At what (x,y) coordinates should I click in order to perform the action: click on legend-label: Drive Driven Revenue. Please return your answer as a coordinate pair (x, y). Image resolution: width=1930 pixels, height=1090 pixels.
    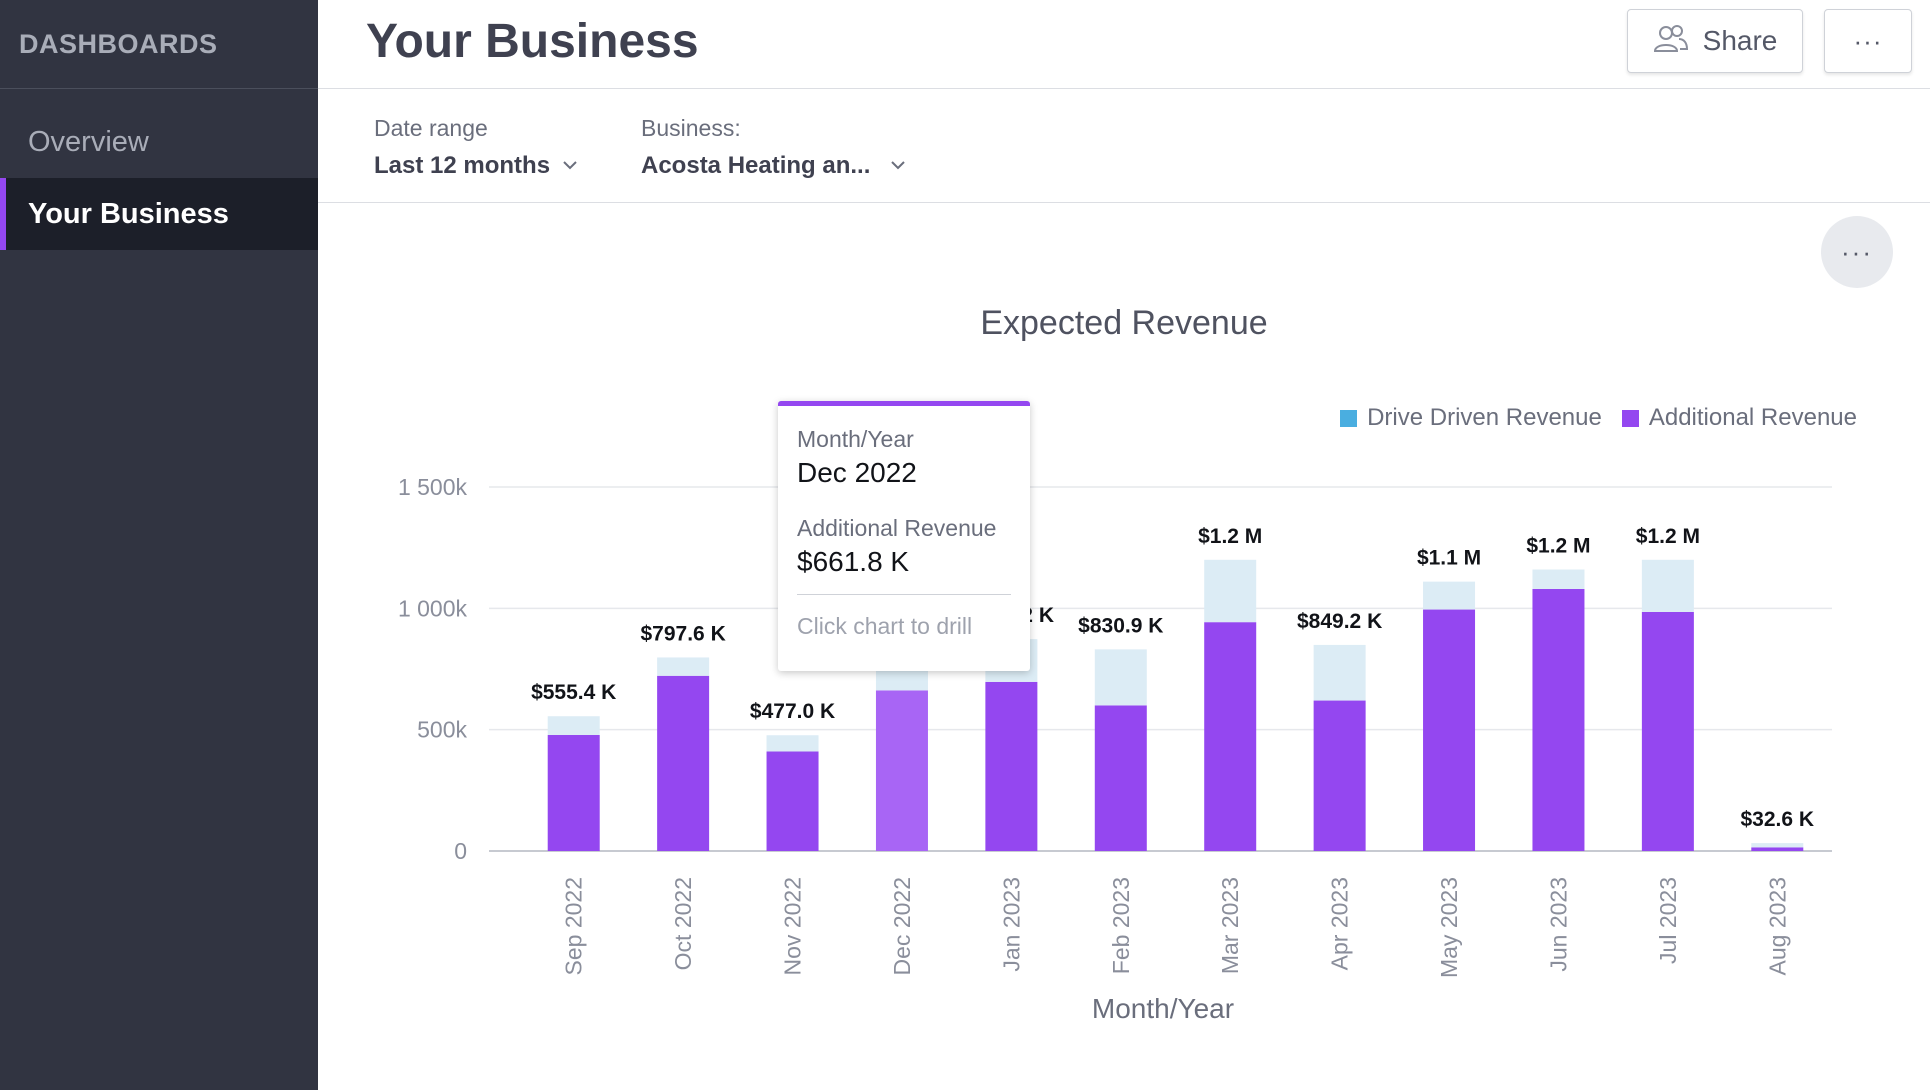
    Looking at the image, I should click on (1484, 417).